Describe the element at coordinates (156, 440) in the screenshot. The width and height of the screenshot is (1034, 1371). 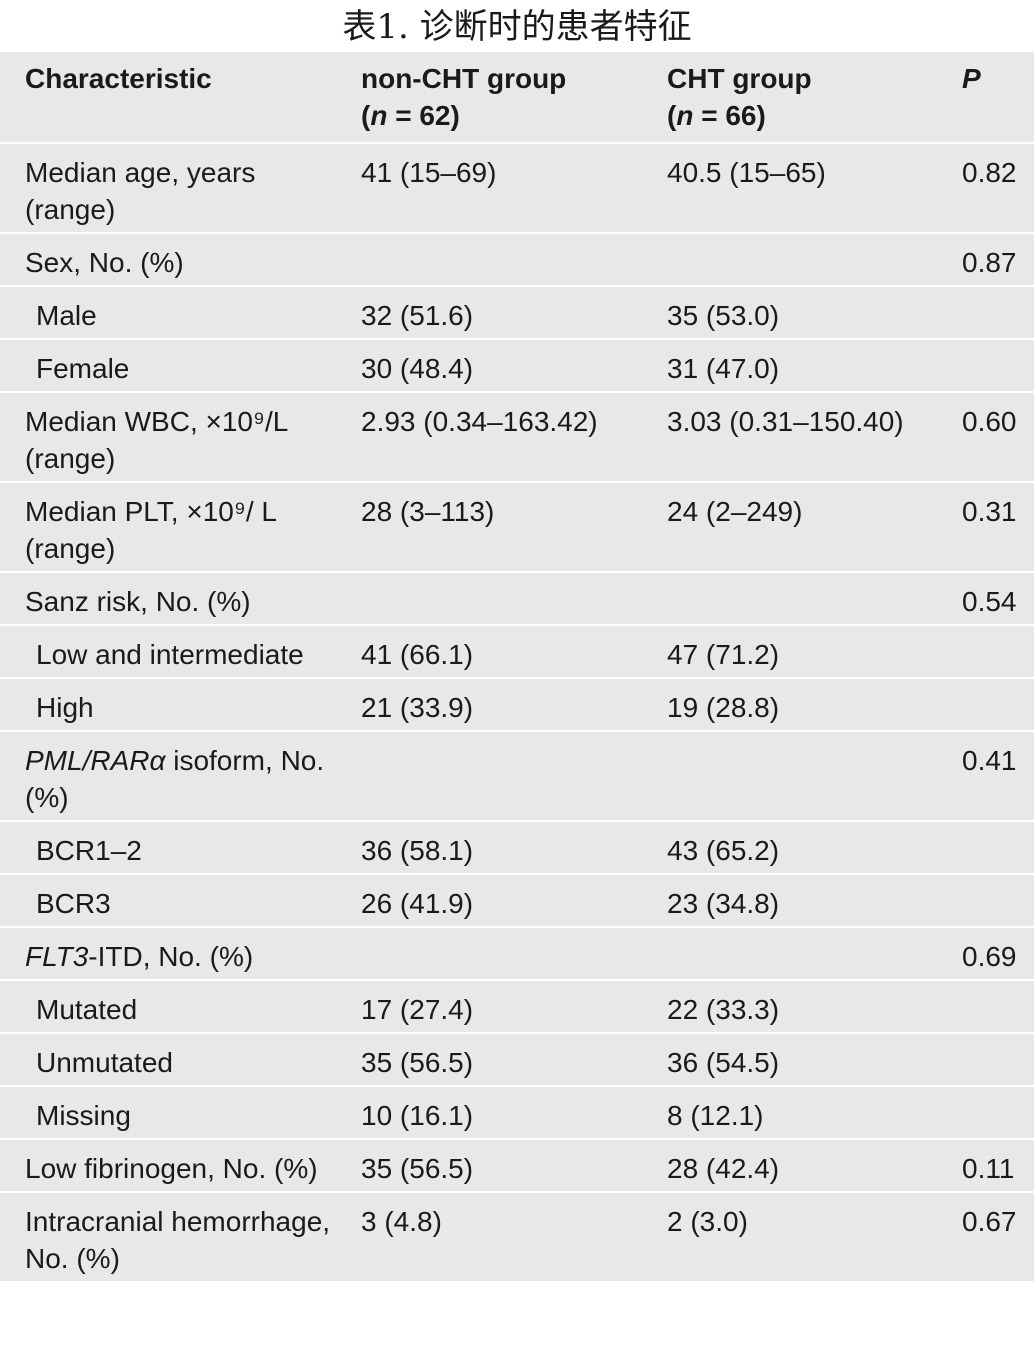
I see `cell-text: Median WBC, ×10⁹/L (range)` at that location.